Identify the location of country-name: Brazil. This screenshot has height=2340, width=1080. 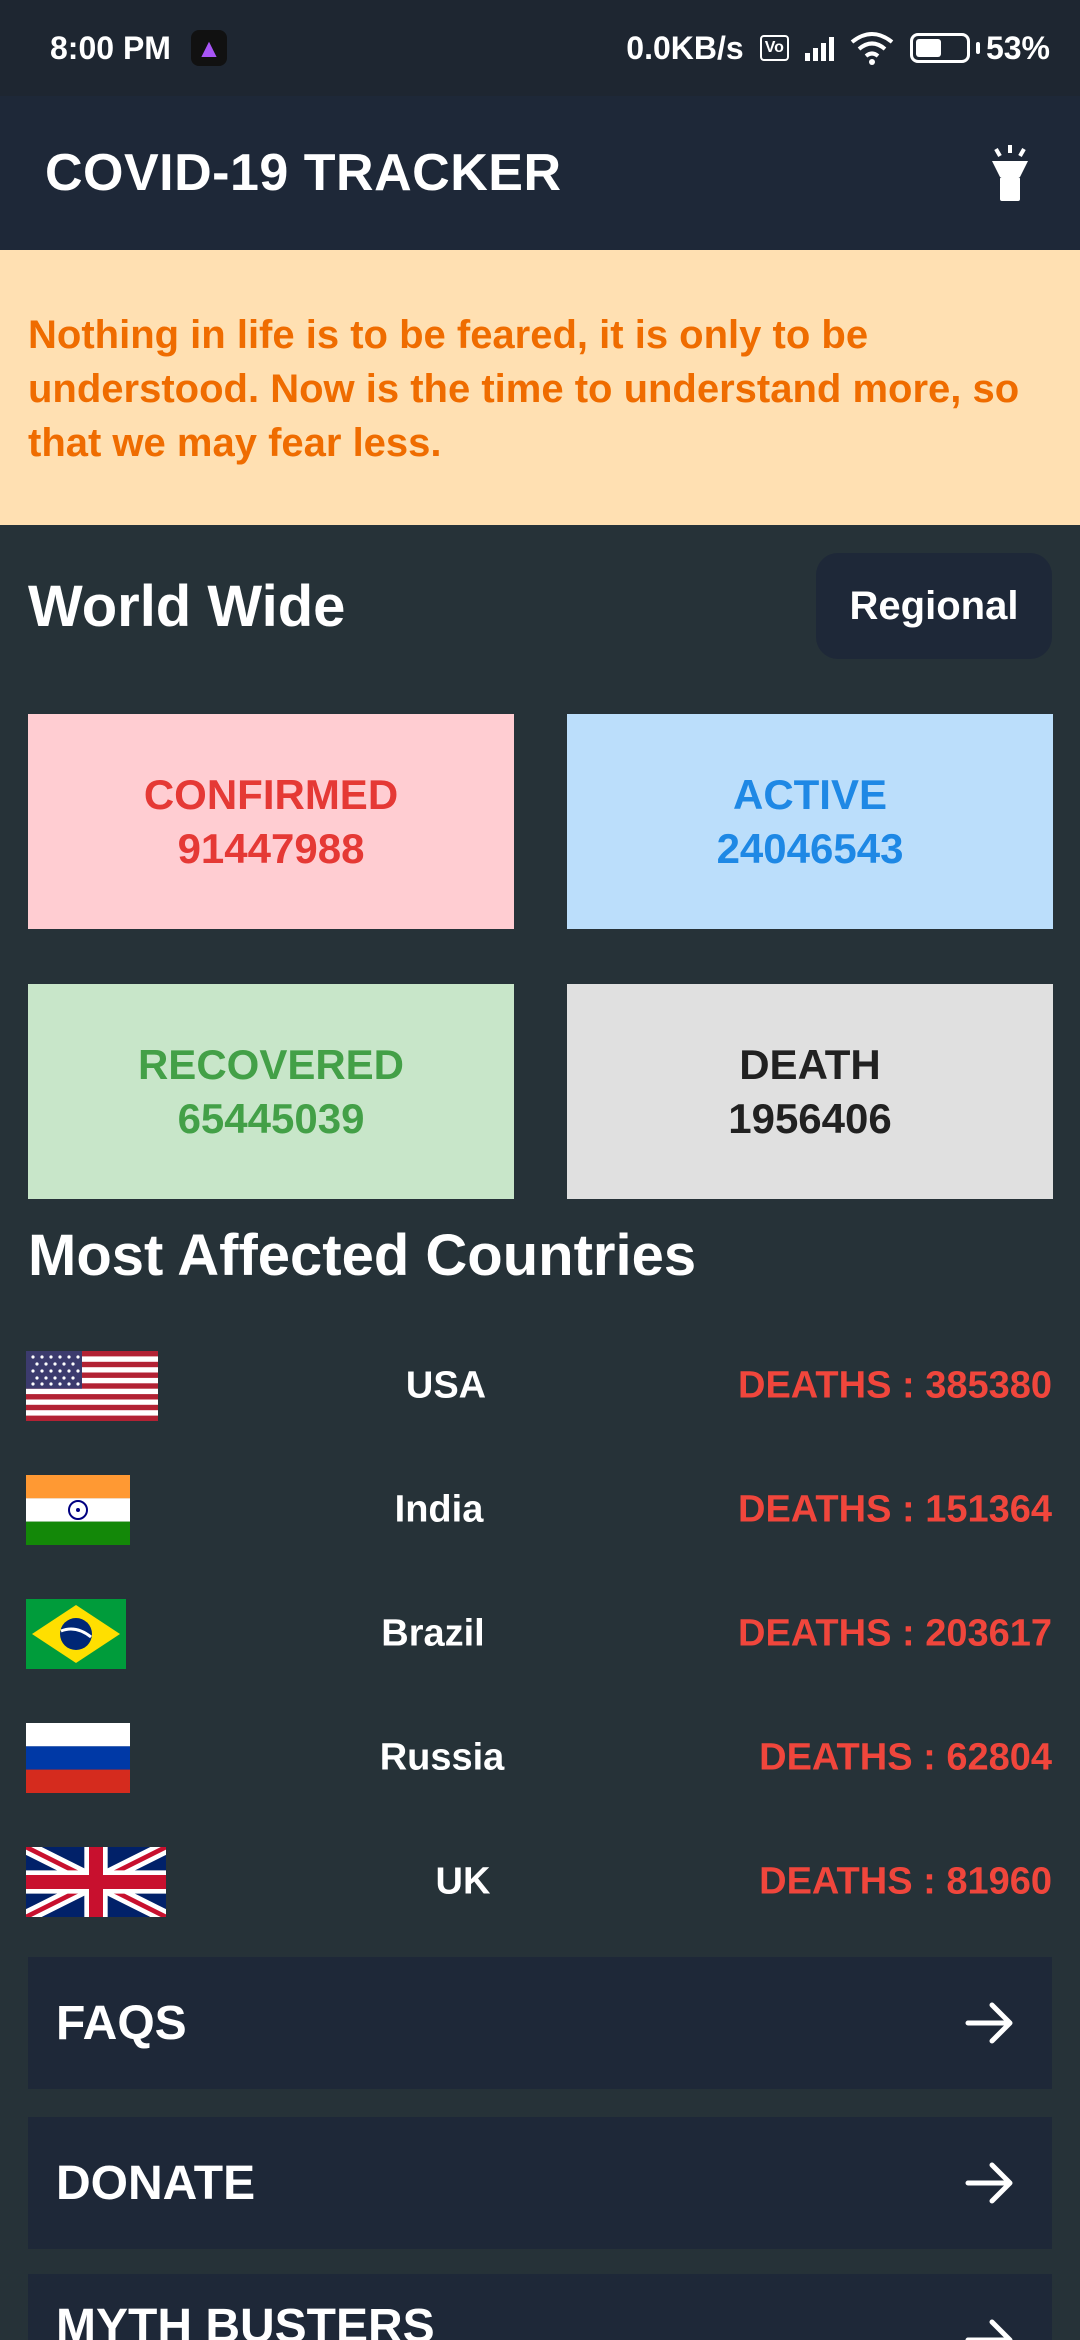
(433, 1633).